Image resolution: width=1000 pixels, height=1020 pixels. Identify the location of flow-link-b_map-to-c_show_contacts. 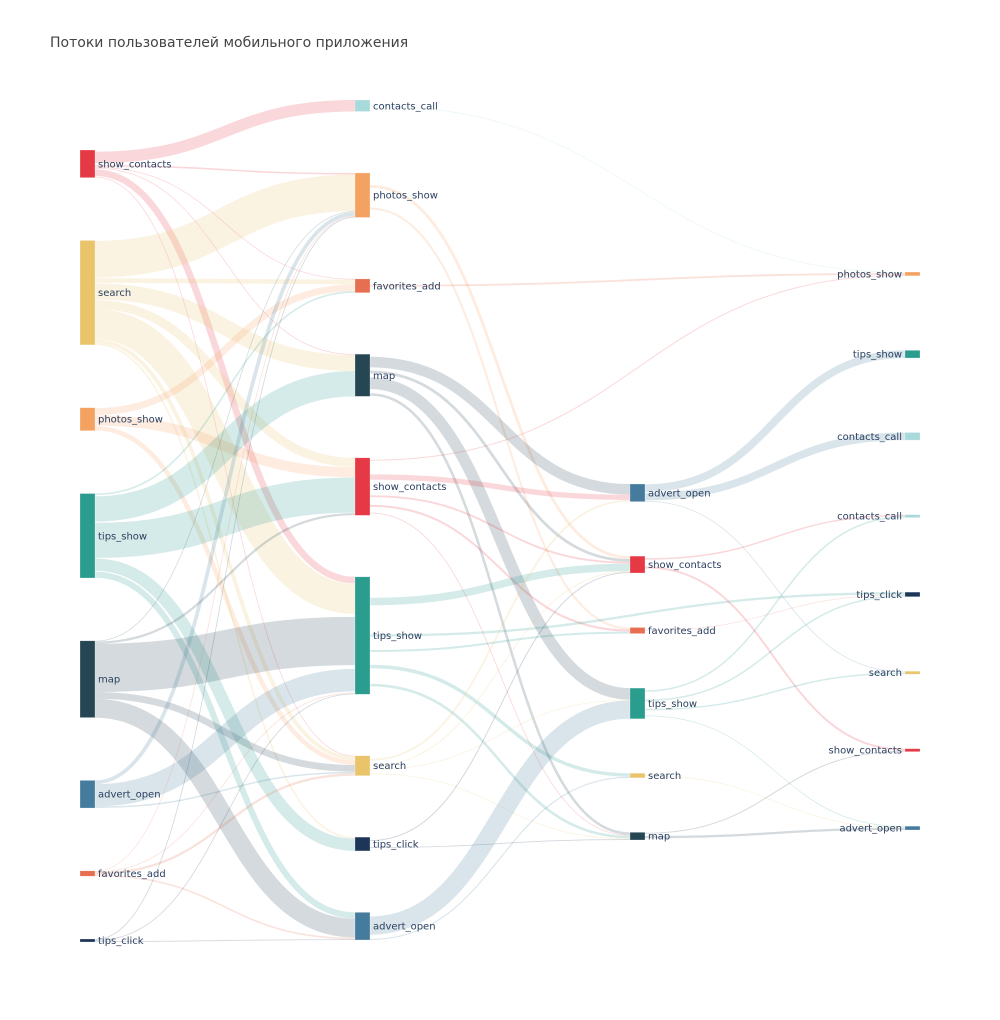
(500, 466).